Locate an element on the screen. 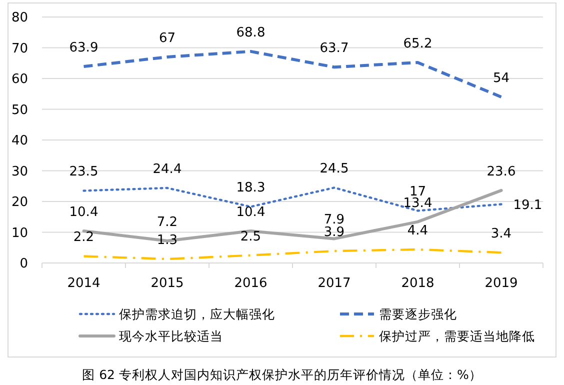 The image size is (564, 385). legend-label: 需要逐步强化 is located at coordinates (418, 314).